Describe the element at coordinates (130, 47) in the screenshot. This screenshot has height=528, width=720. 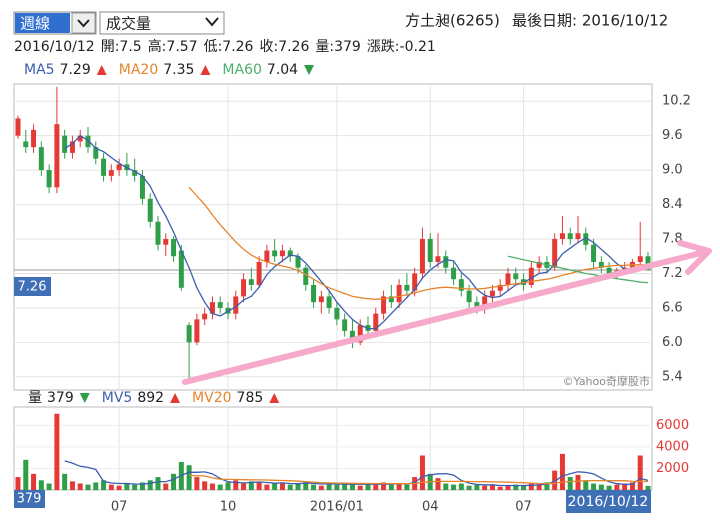
I see `info-value: 7.5` at that location.